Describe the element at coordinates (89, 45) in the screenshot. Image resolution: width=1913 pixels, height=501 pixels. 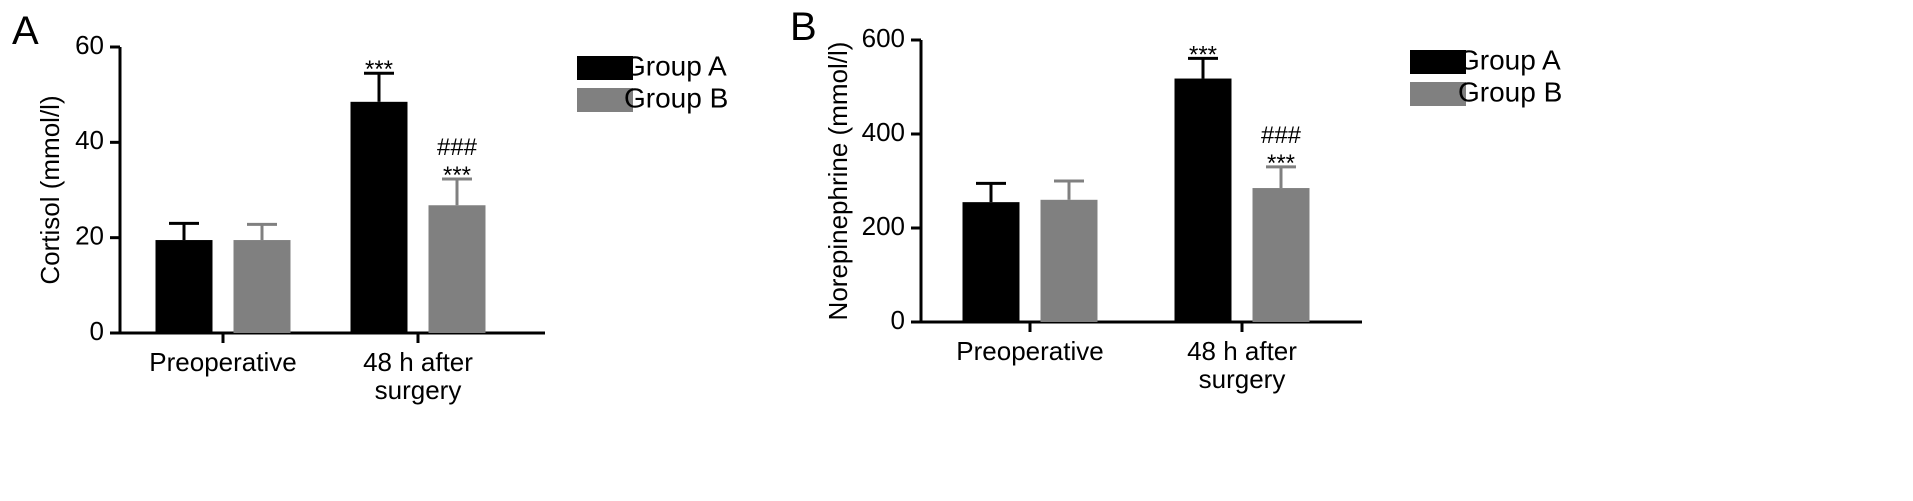
I see `y-tick-label: 60` at that location.